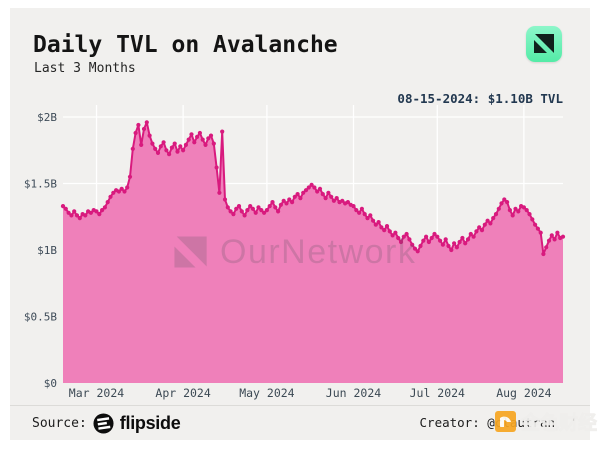  I want to click on y-axis-label: $0.5B, so click(40, 317).